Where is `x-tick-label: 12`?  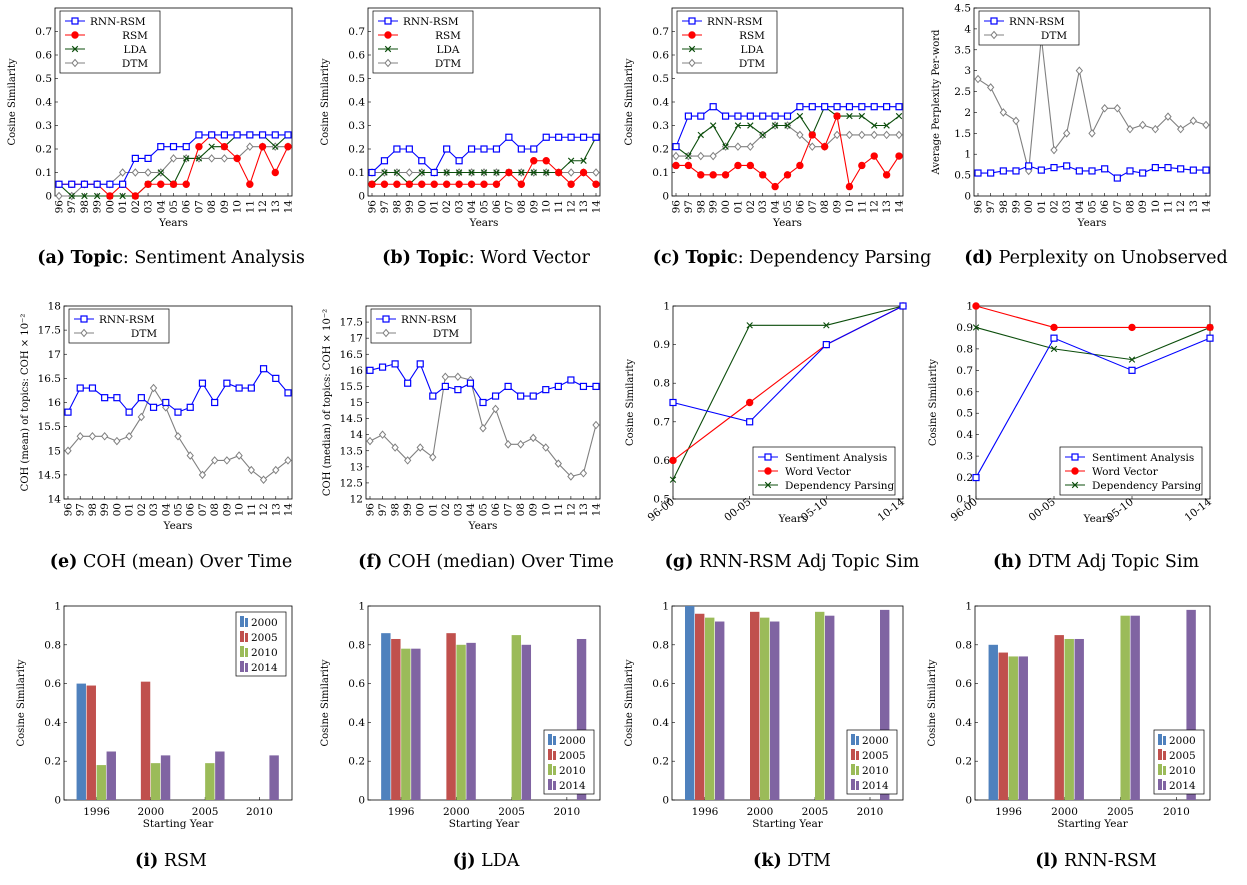
x-tick-label: 12 is located at coordinates (875, 206).